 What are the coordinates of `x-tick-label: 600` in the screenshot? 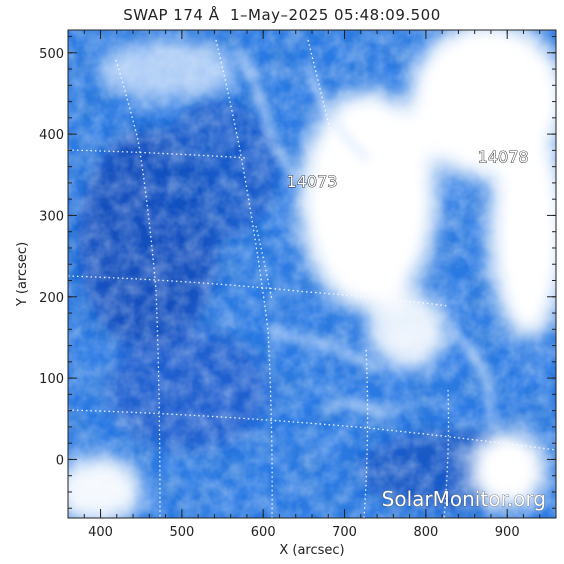 It's located at (263, 532).